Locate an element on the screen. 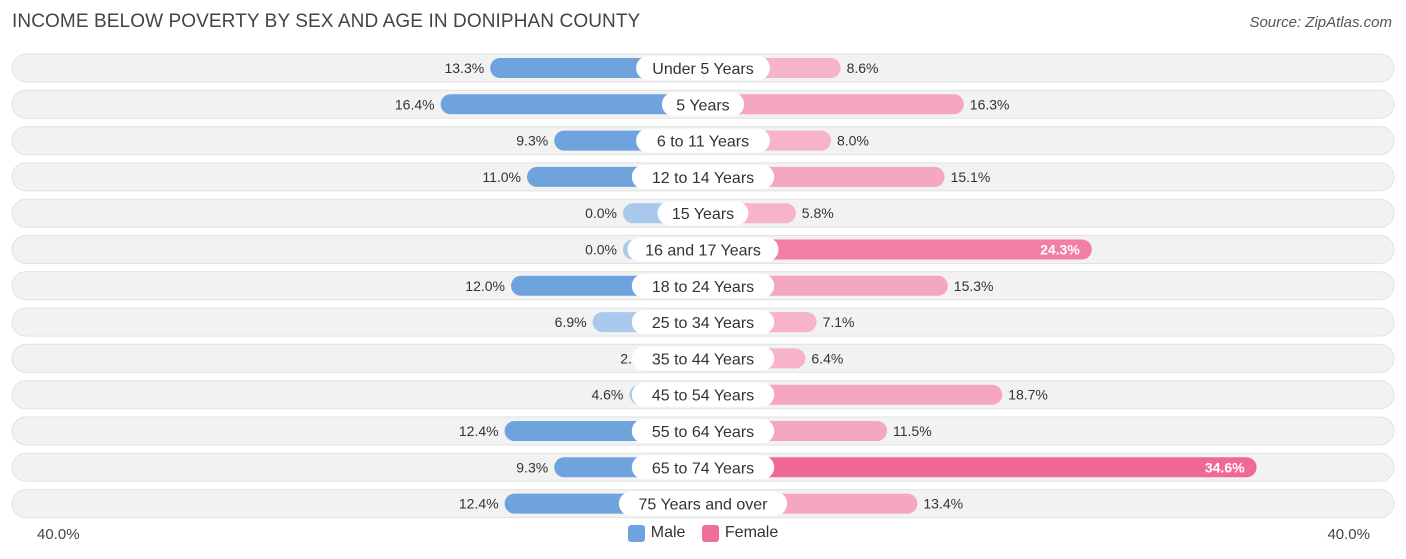  male-bar is located at coordinates (571, 104).